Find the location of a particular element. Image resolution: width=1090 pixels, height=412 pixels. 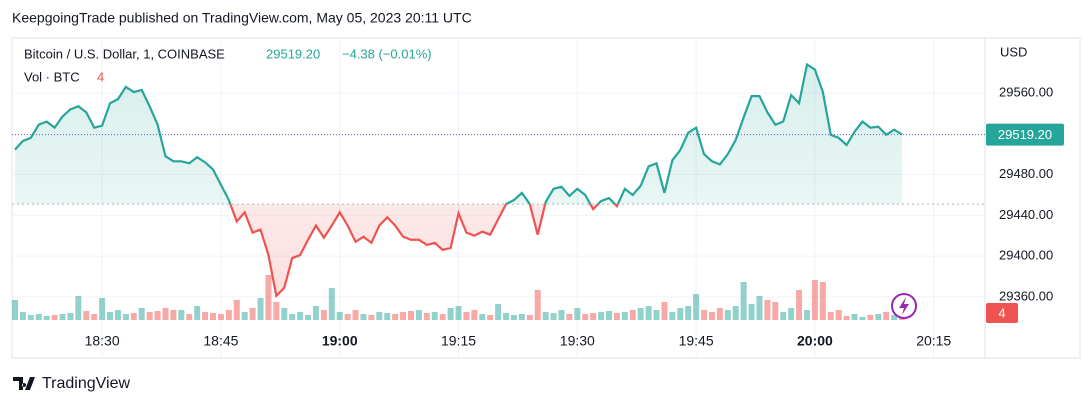

footer: TradingView is located at coordinates (86, 383).